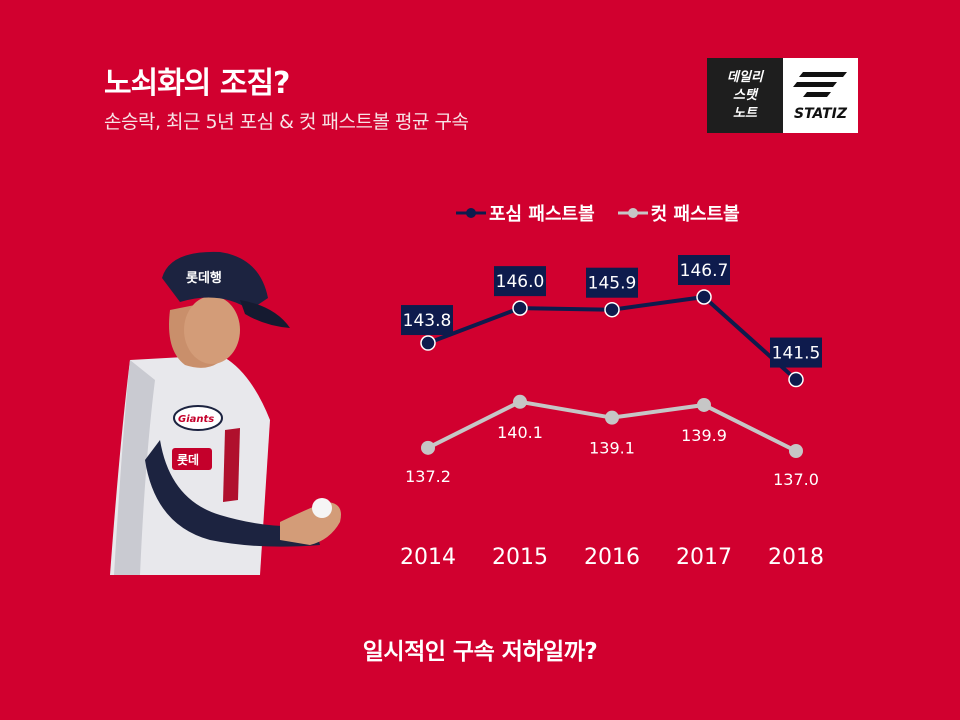  What do you see at coordinates (520, 401) in the screenshot?
I see `cutter-point-2015` at bounding box center [520, 401].